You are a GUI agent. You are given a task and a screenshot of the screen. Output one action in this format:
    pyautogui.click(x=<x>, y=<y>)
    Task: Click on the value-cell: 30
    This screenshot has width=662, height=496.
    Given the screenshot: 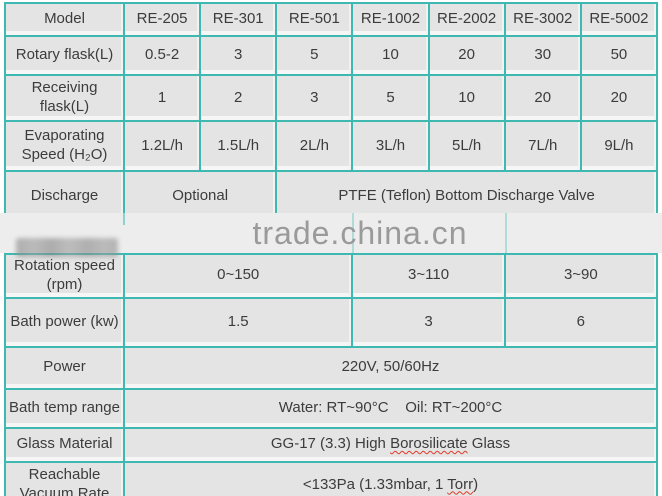 What is the action you would take?
    pyautogui.click(x=542, y=55)
    